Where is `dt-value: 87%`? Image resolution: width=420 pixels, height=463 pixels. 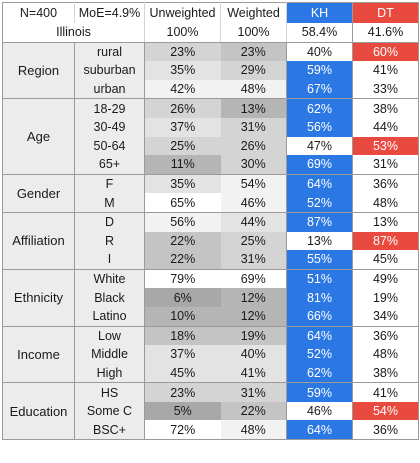
dt-value: 87% is located at coordinates (385, 241).